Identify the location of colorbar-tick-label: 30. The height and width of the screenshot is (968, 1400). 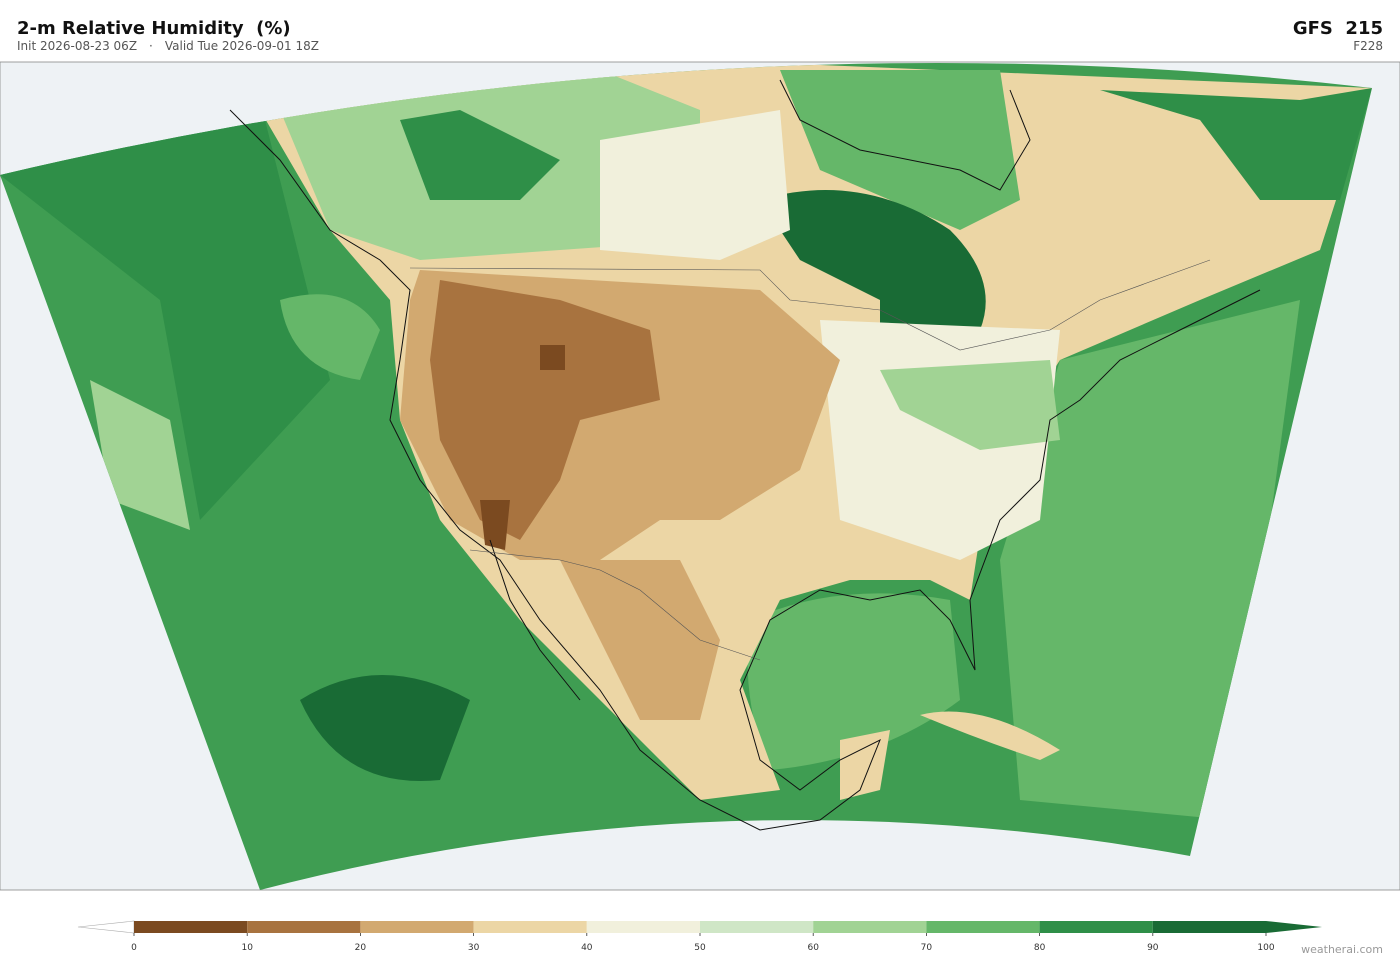
(474, 948).